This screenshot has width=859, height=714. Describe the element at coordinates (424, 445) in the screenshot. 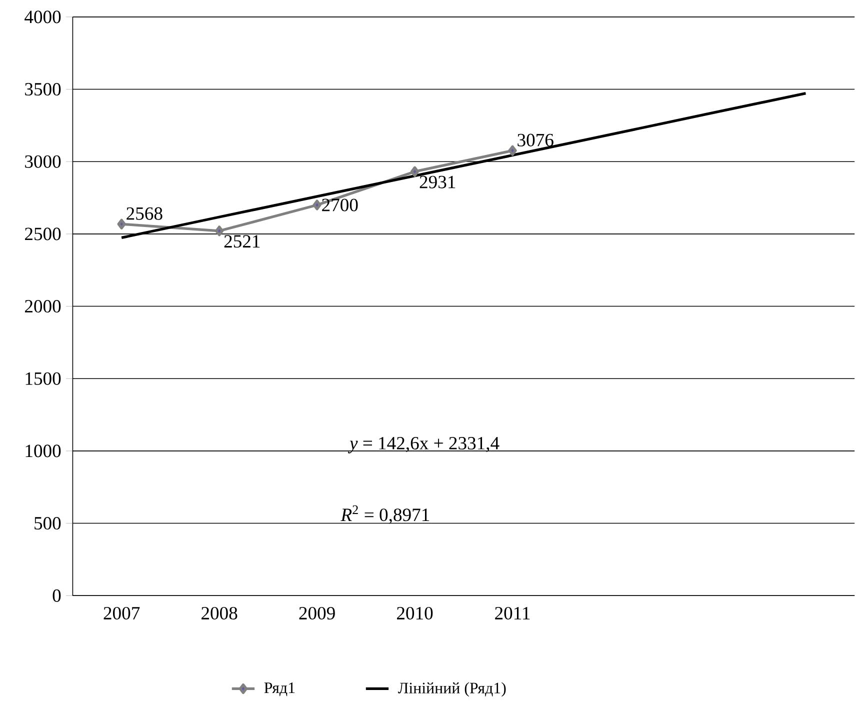

I see `annotation: y = 142,6x + 2331,4` at that location.